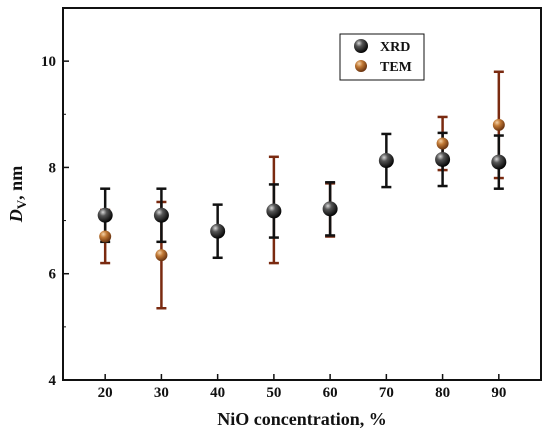 Image resolution: width=550 pixels, height=433 pixels. I want to click on x-tick-label-50: 50, so click(273, 393).